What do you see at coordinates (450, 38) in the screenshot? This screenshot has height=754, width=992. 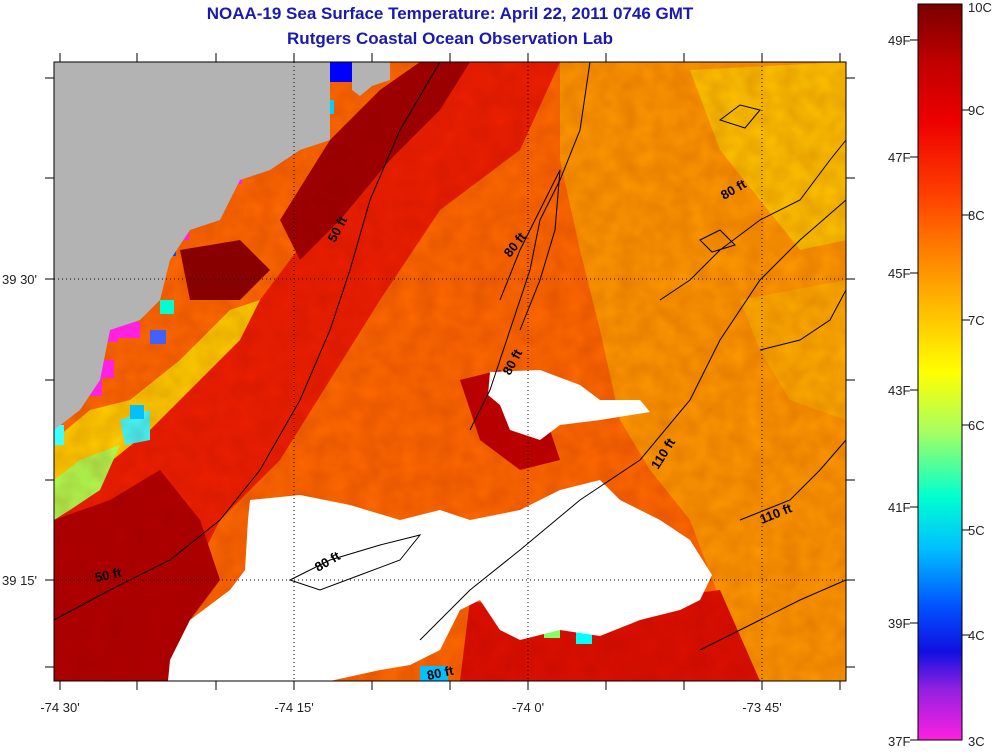 I see `map-subtitle: Rutgers Coastal Ocean Observation Lab` at bounding box center [450, 38].